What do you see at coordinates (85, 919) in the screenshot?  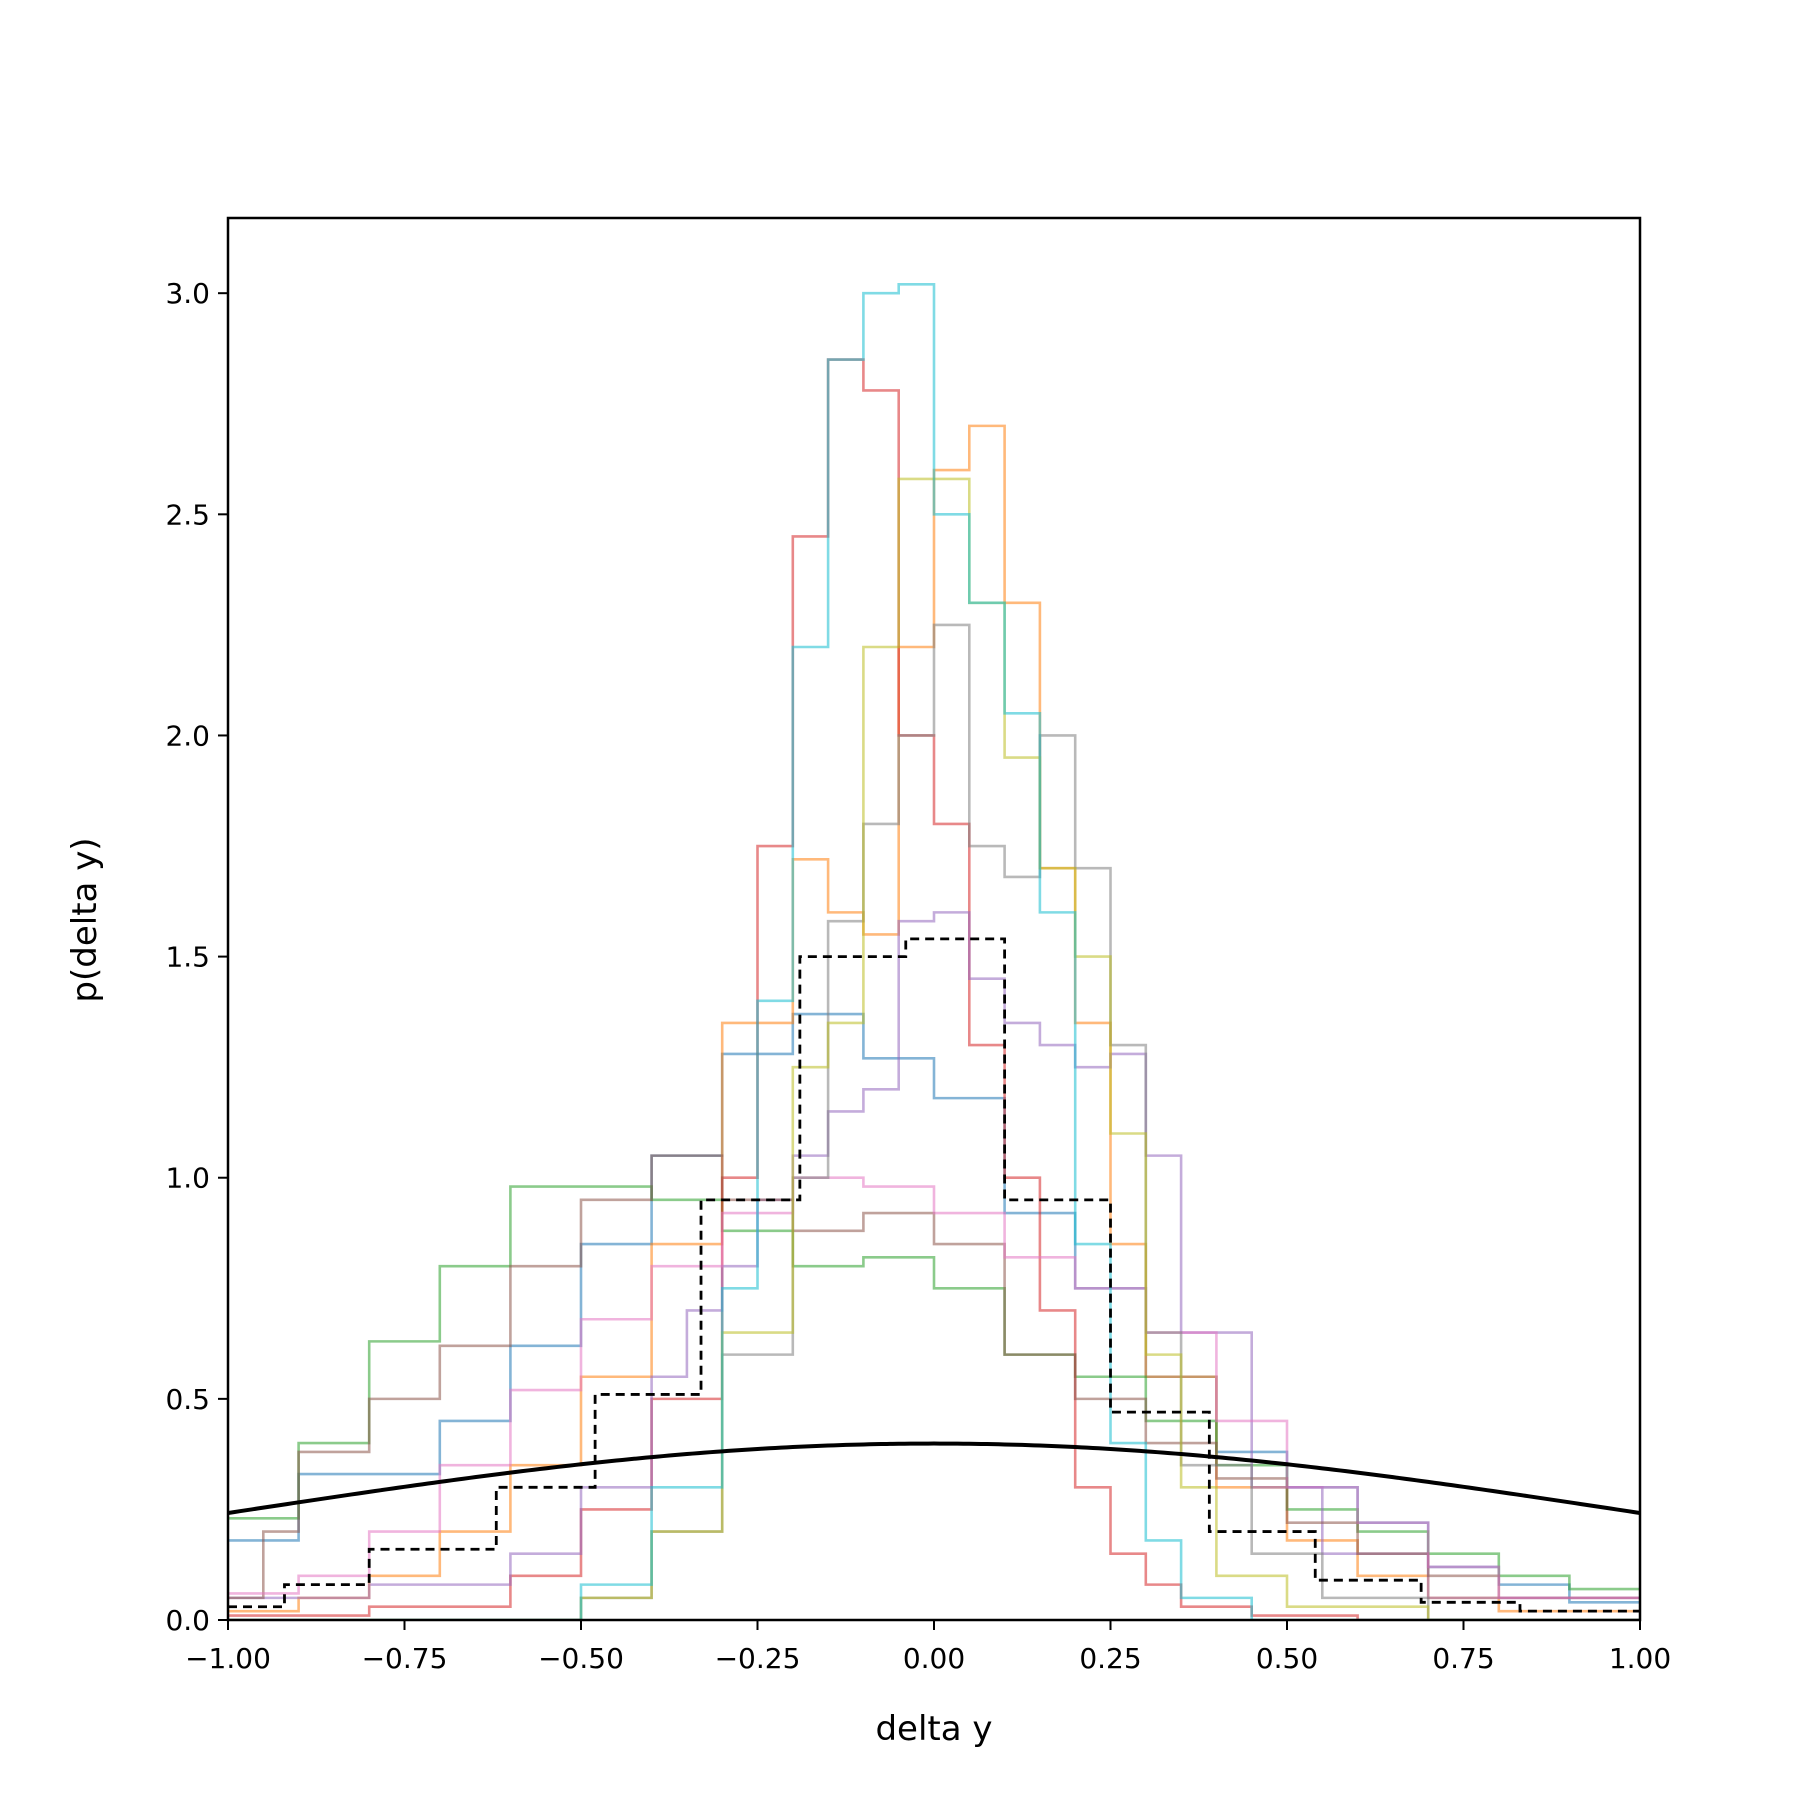 I see `y-axis-title: p(delta y)` at bounding box center [85, 919].